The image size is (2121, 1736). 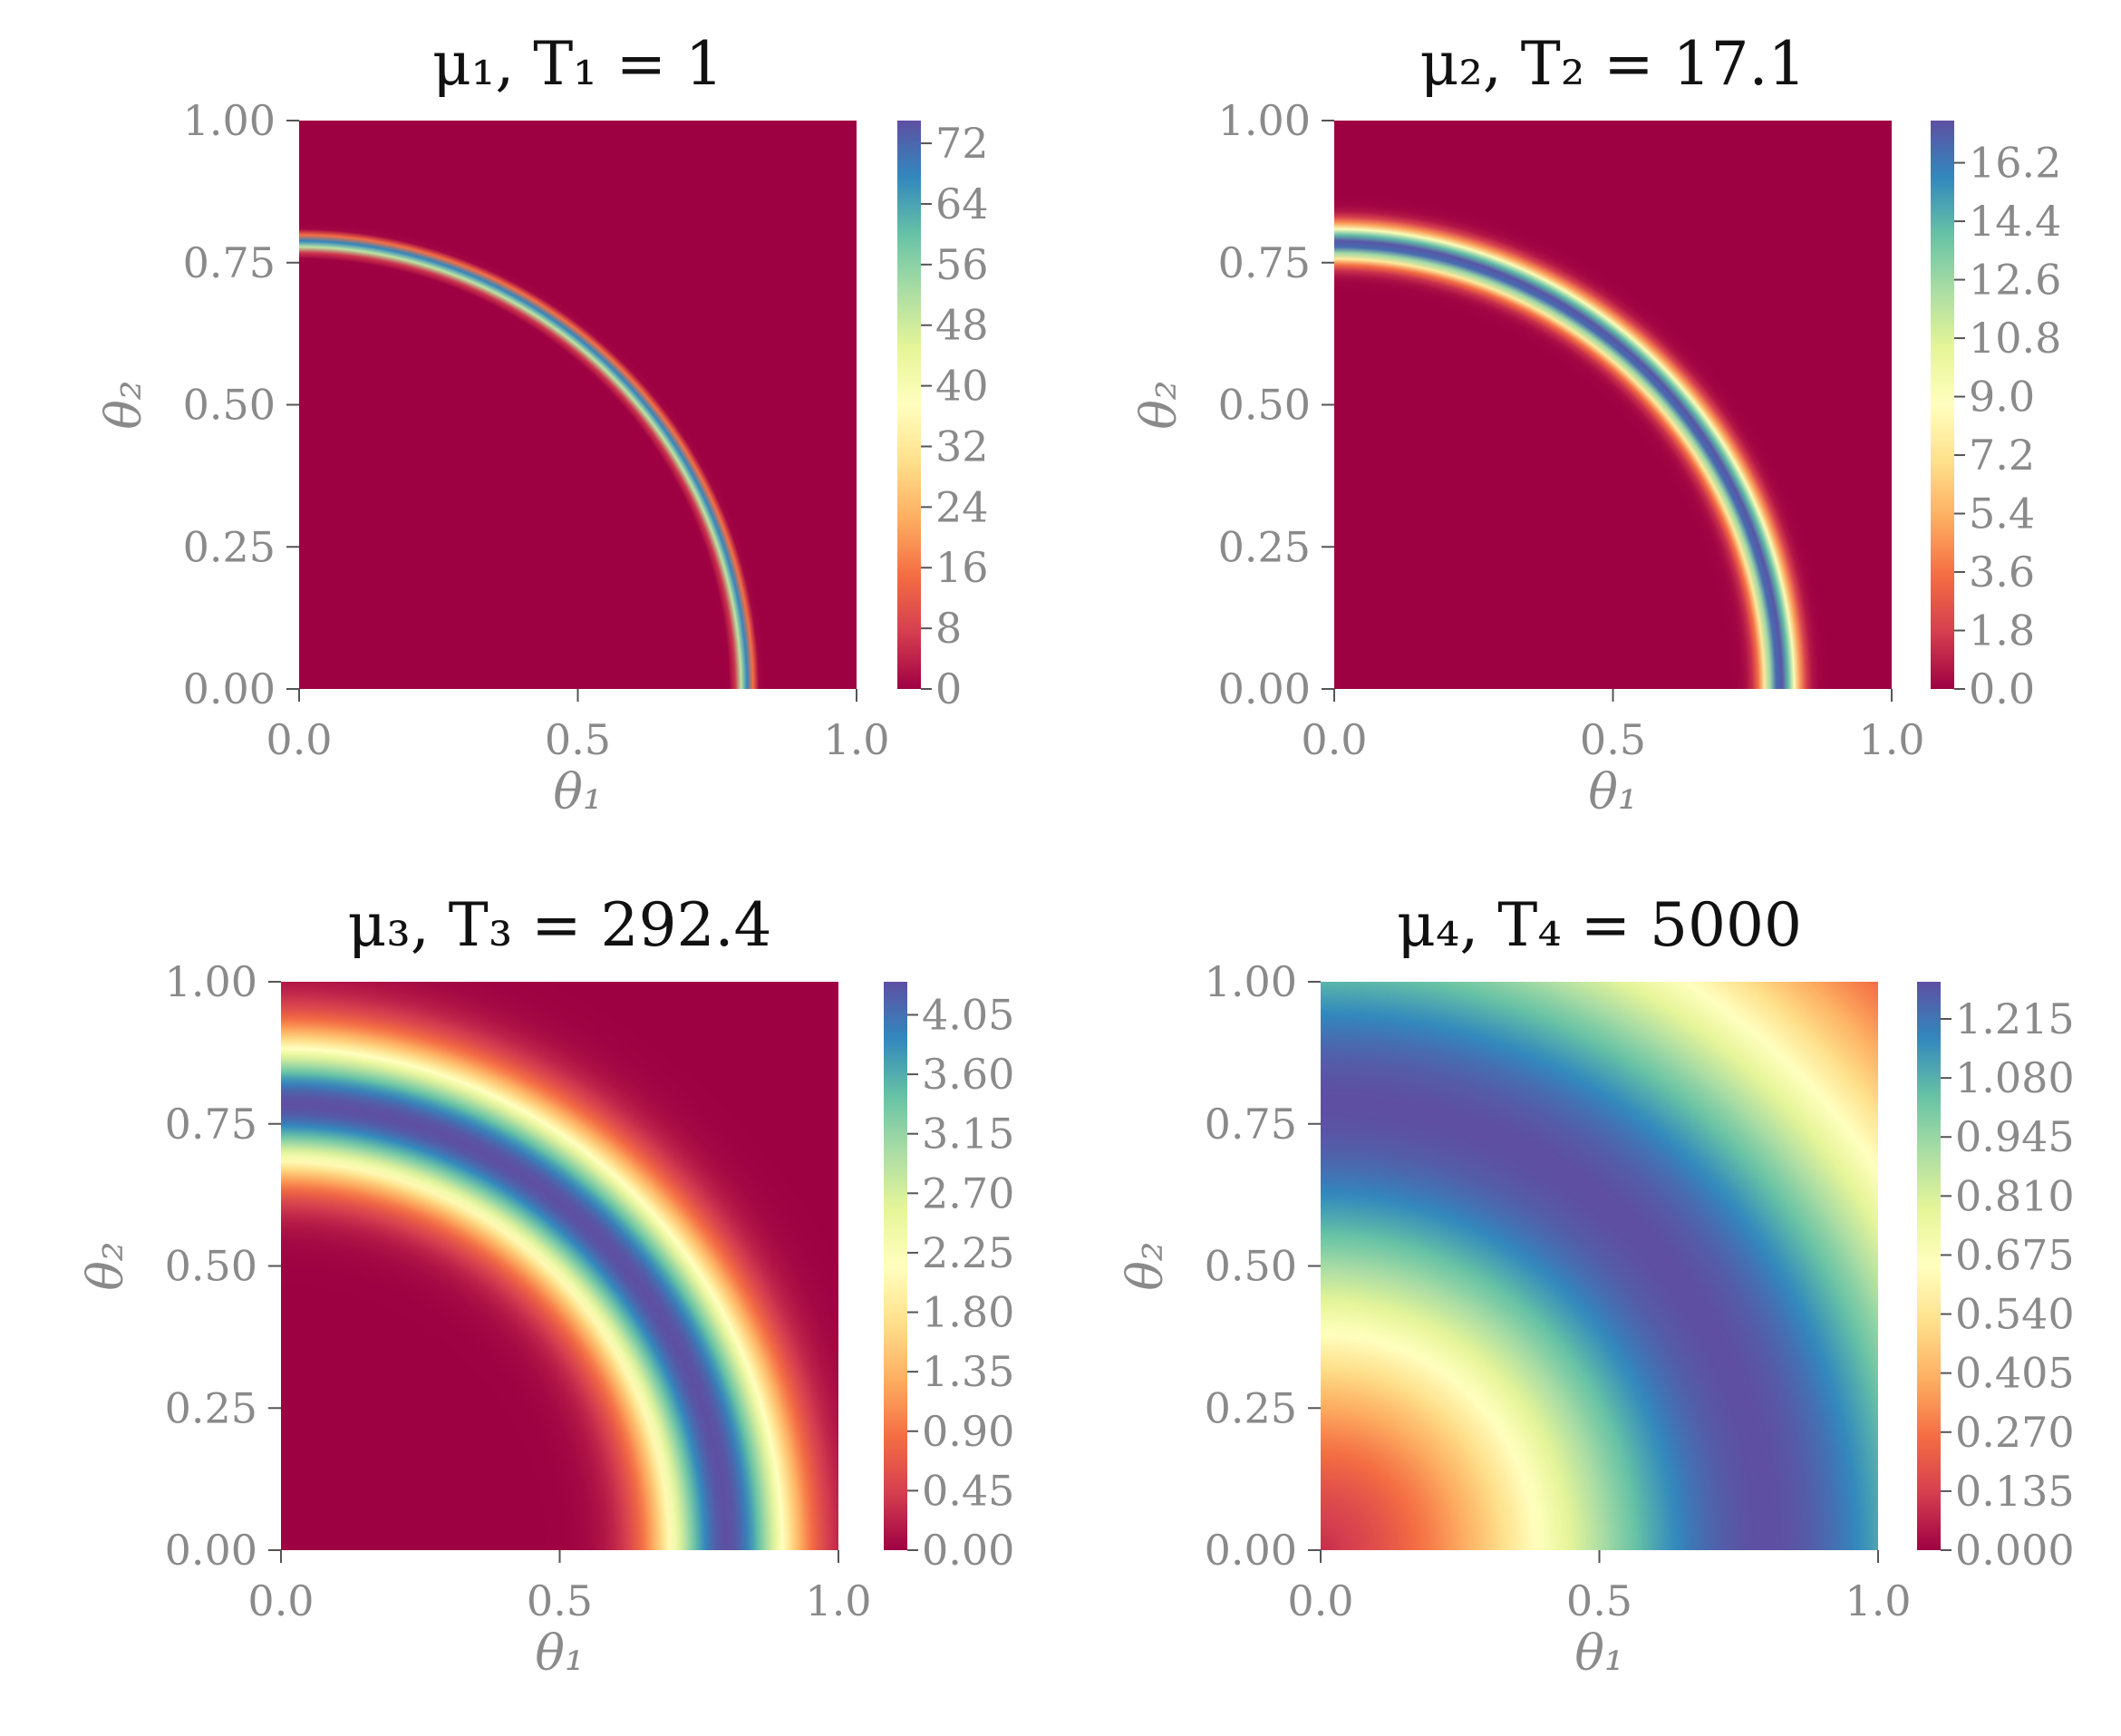 What do you see at coordinates (962, 143) in the screenshot?
I see `colorbar-tick-label: 72` at bounding box center [962, 143].